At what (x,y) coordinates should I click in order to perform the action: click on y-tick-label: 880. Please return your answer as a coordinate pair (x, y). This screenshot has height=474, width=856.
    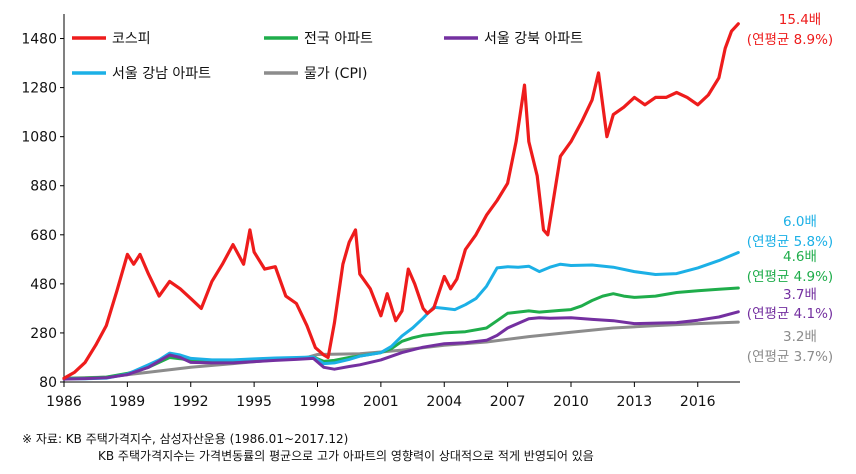
    Looking at the image, I should click on (43, 187).